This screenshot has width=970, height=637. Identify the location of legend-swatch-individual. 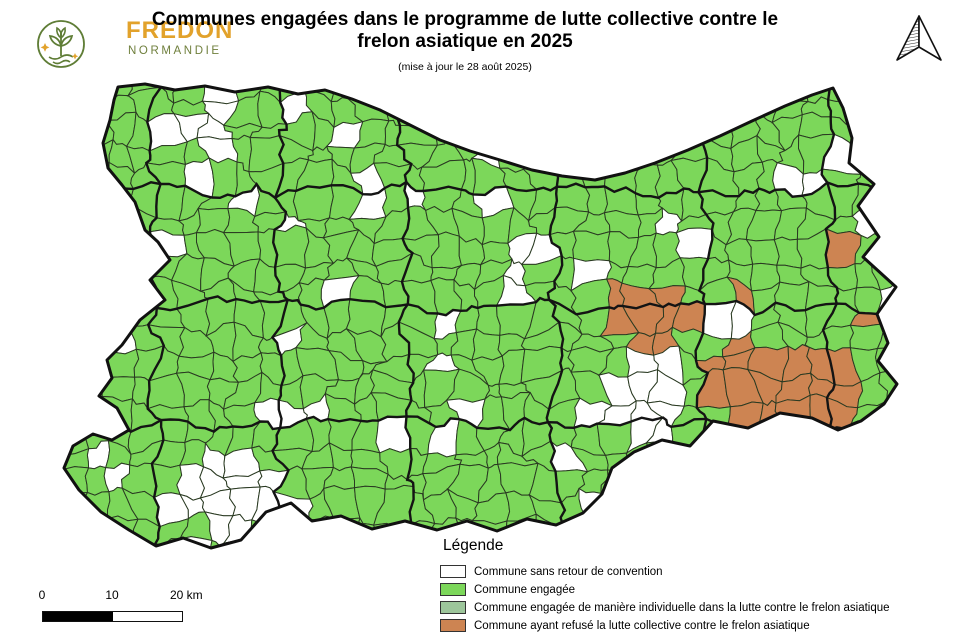
(453, 607).